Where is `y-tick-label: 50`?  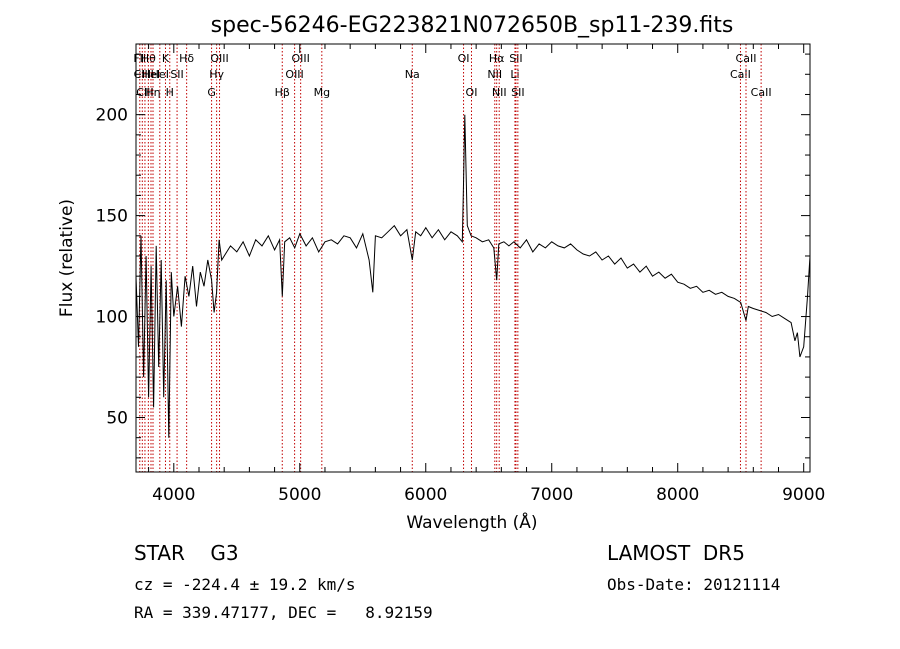
y-tick-label: 50 is located at coordinates (117, 418).